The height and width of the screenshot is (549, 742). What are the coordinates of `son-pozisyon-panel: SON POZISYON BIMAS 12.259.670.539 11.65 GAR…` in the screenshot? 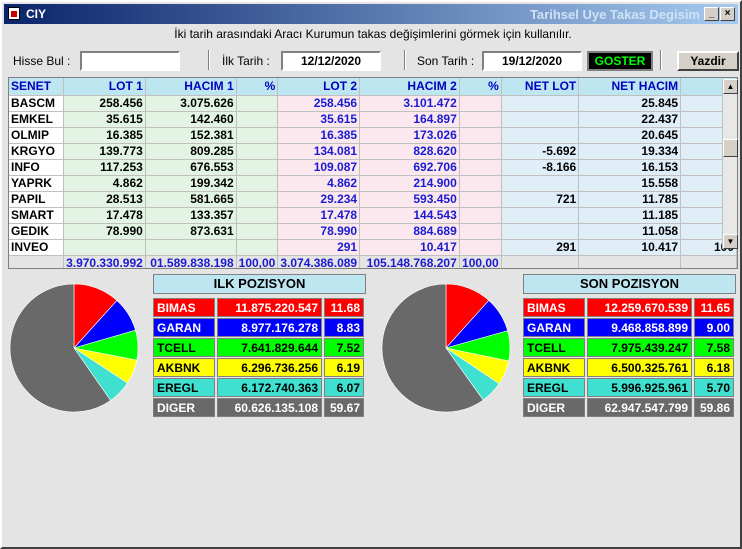 It's located at (629, 346).